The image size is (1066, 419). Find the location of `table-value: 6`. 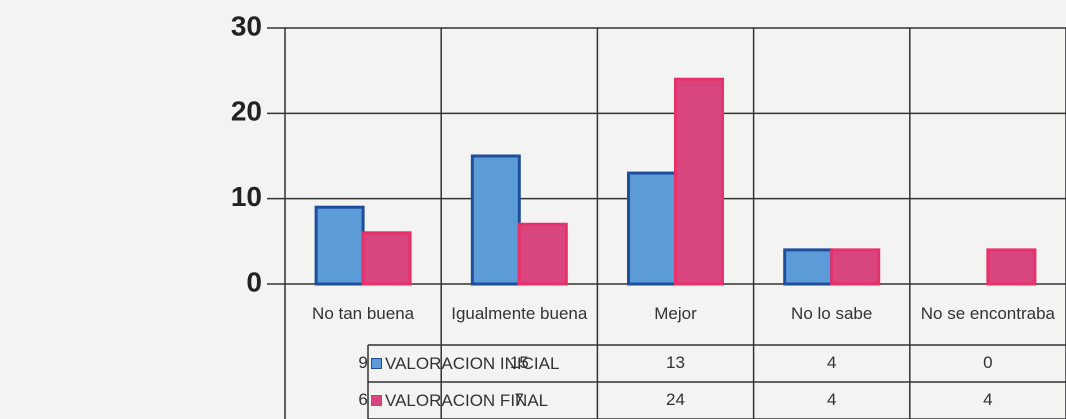

table-value: 6 is located at coordinates (363, 400).